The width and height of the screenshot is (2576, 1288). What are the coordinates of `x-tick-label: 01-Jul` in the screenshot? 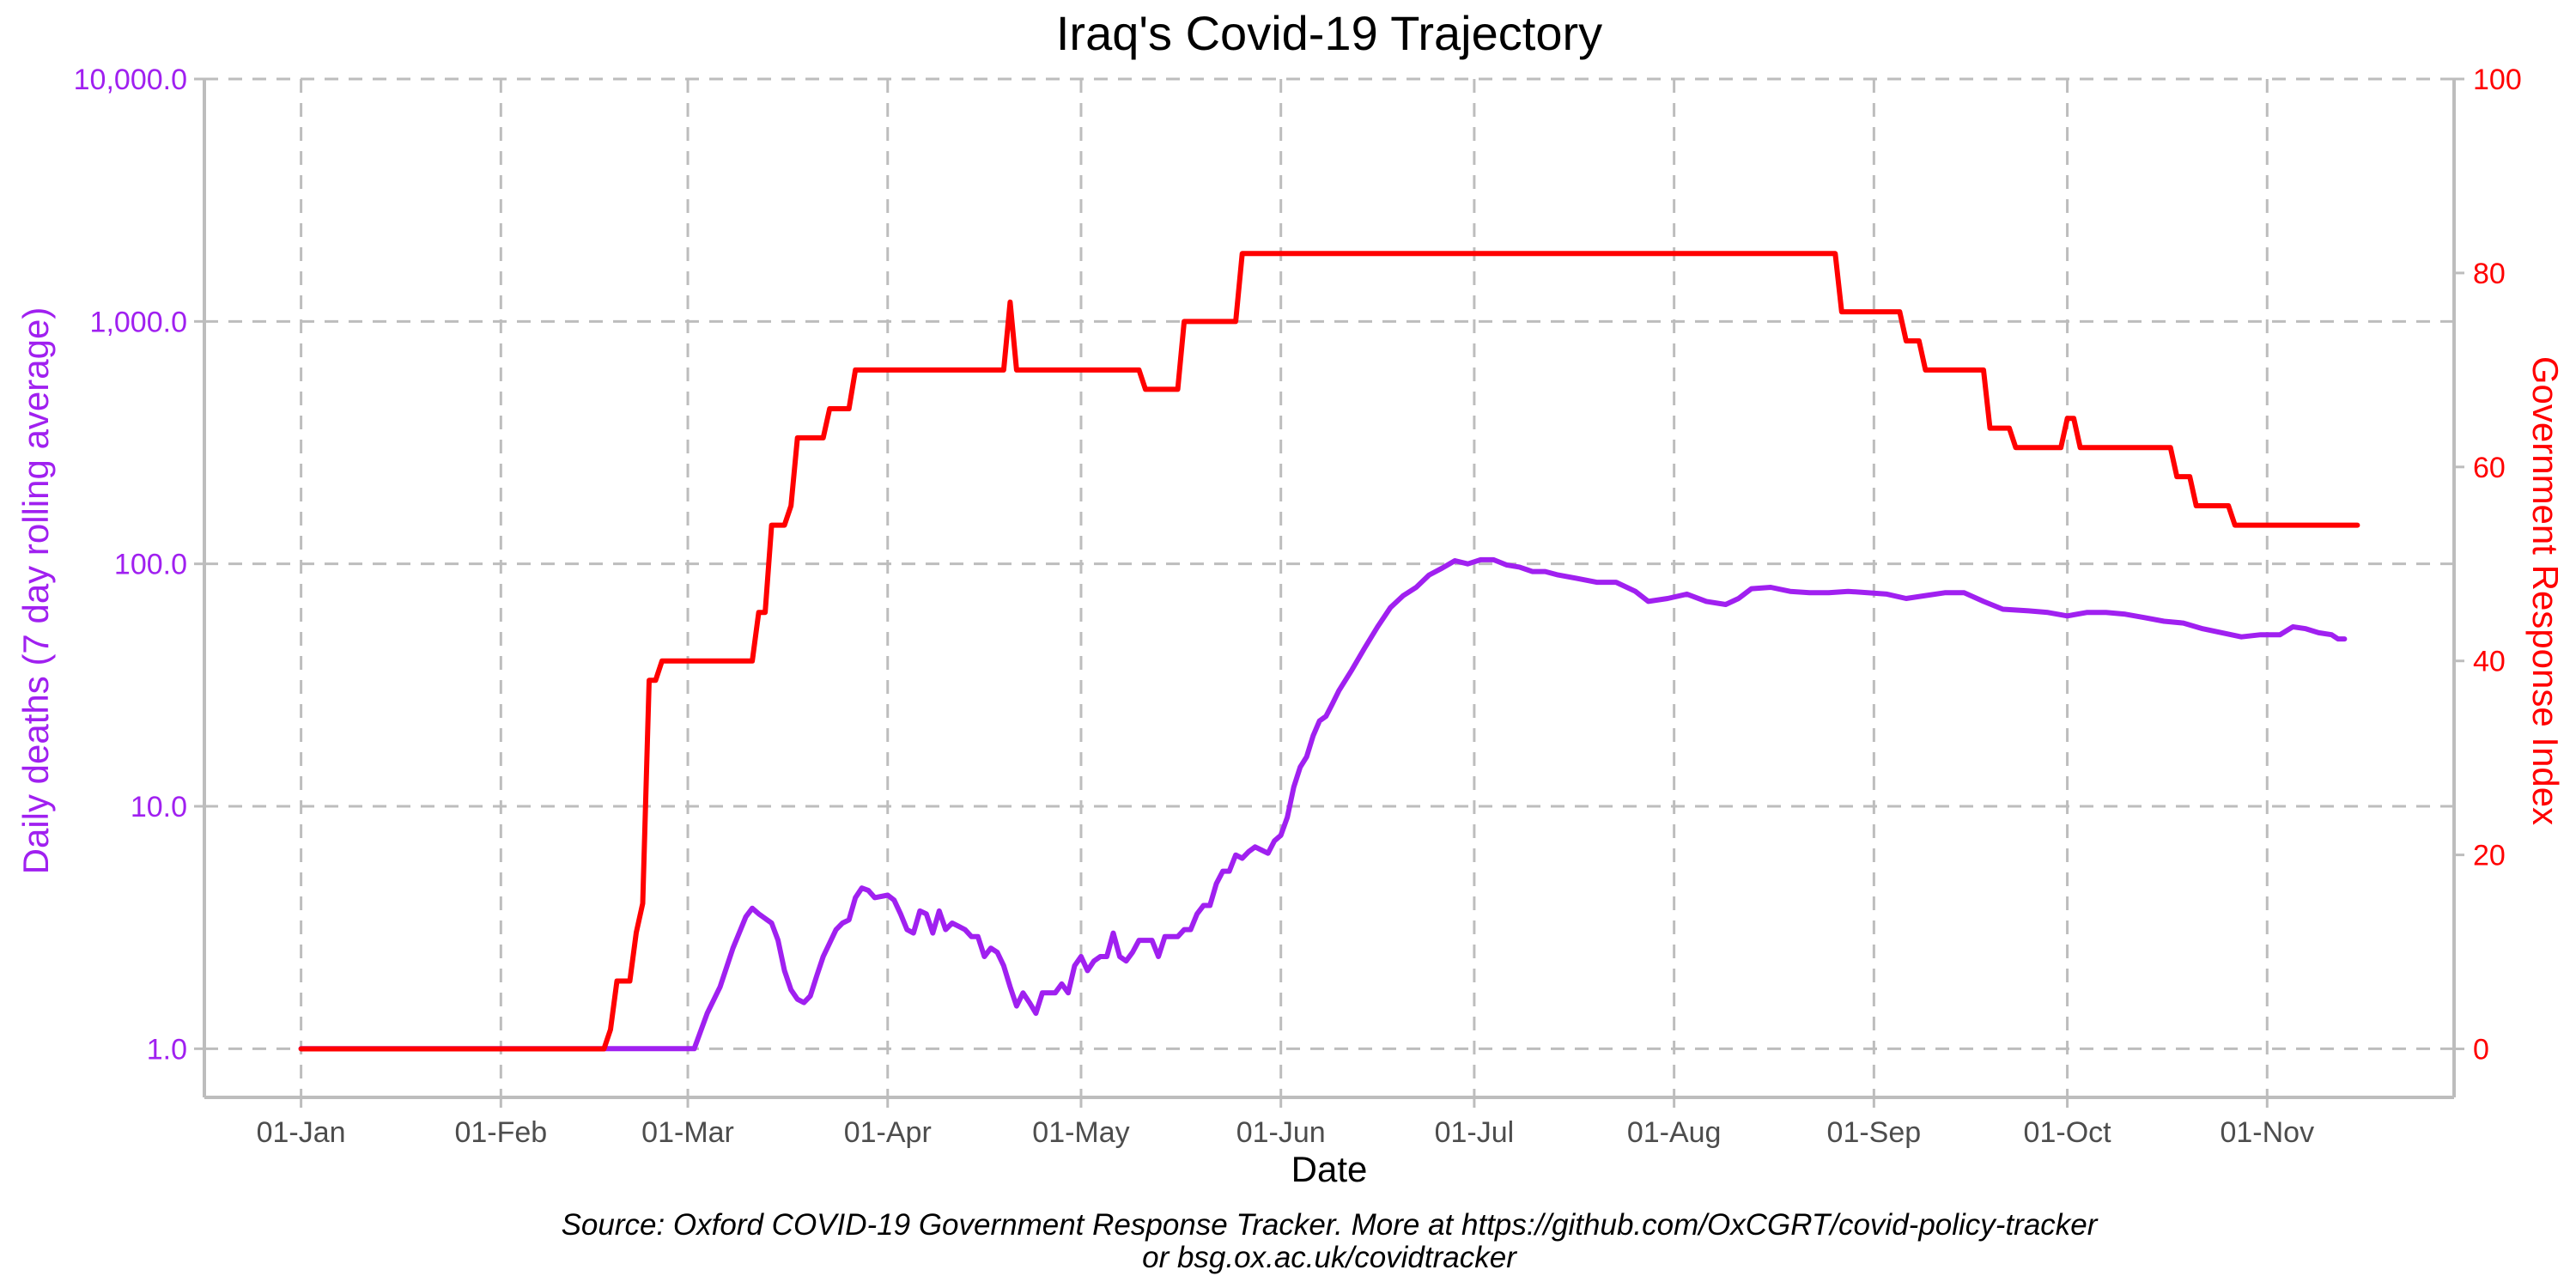 It's located at (1475, 1133).